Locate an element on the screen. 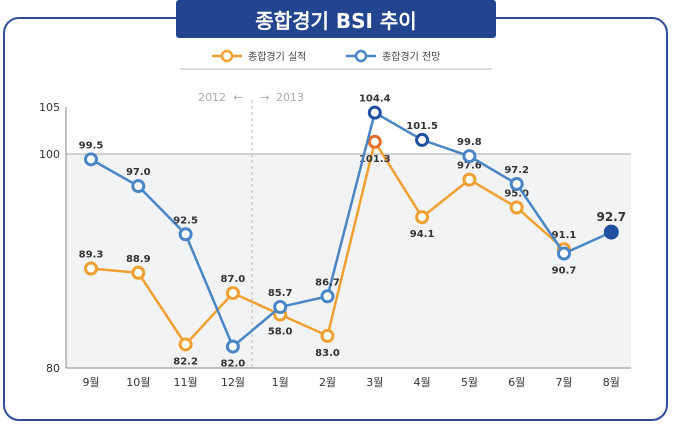  x-tick-5: 1월 is located at coordinates (280, 382).